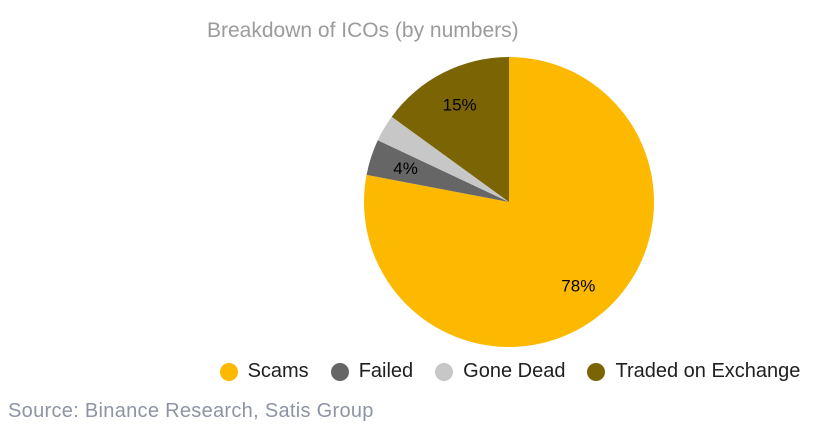  Describe the element at coordinates (437, 171) in the screenshot. I see `pie-slice-failed` at that location.